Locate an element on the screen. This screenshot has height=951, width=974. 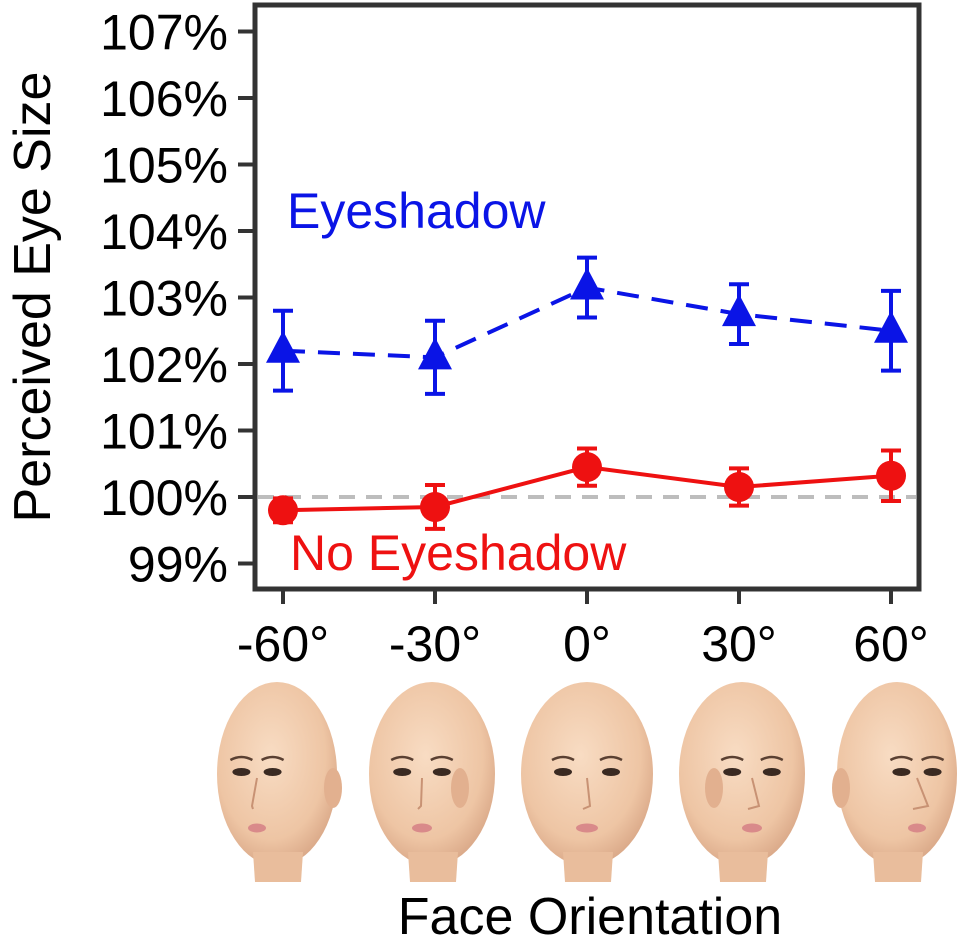
series-label-eyeshadow: Eyeshadow is located at coordinates (416, 211).